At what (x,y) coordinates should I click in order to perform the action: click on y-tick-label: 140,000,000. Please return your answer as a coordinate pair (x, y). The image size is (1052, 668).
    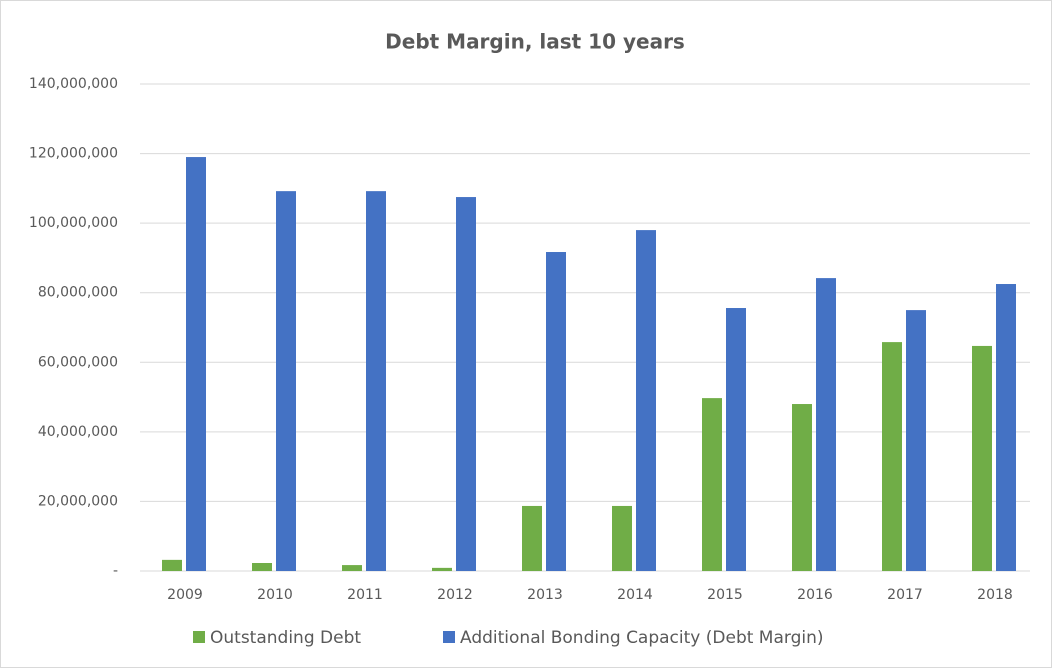
    Looking at the image, I should click on (73, 84).